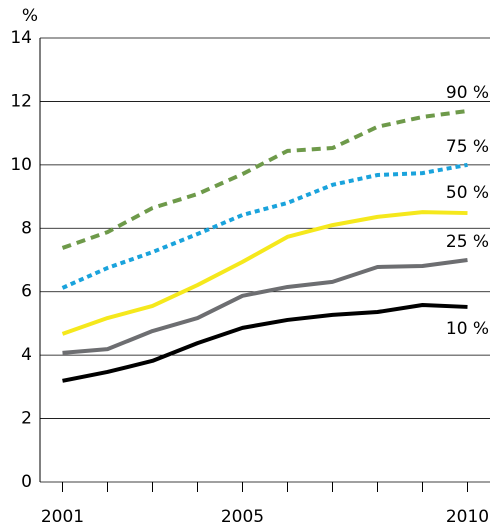 The width and height of the screenshot is (501, 530). Describe the element at coordinates (21, 101) in the screenshot. I see `y-tick-label: 12` at that location.